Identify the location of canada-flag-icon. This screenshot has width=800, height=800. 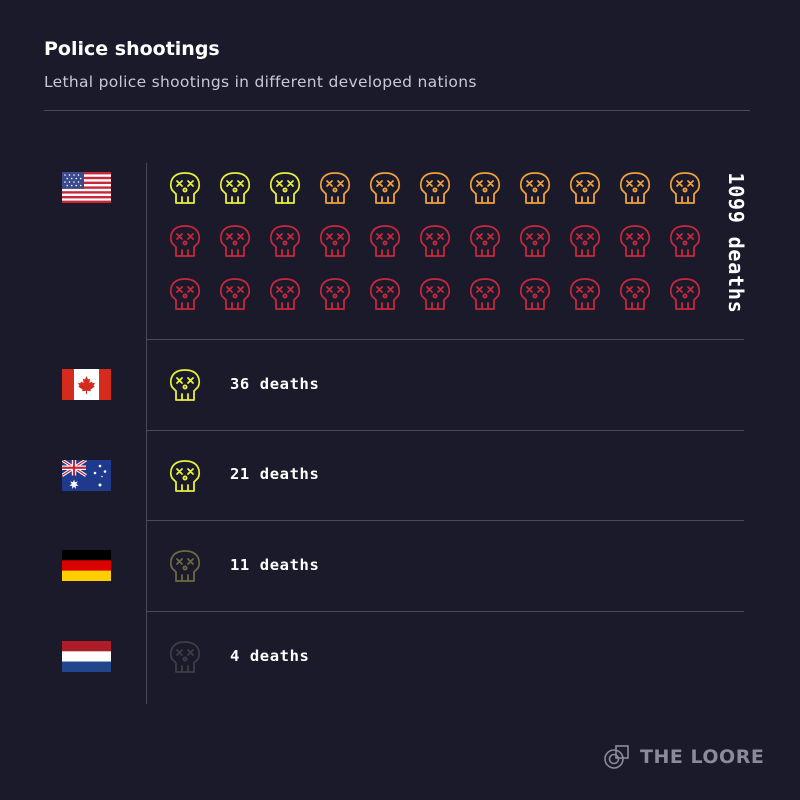
(86, 384).